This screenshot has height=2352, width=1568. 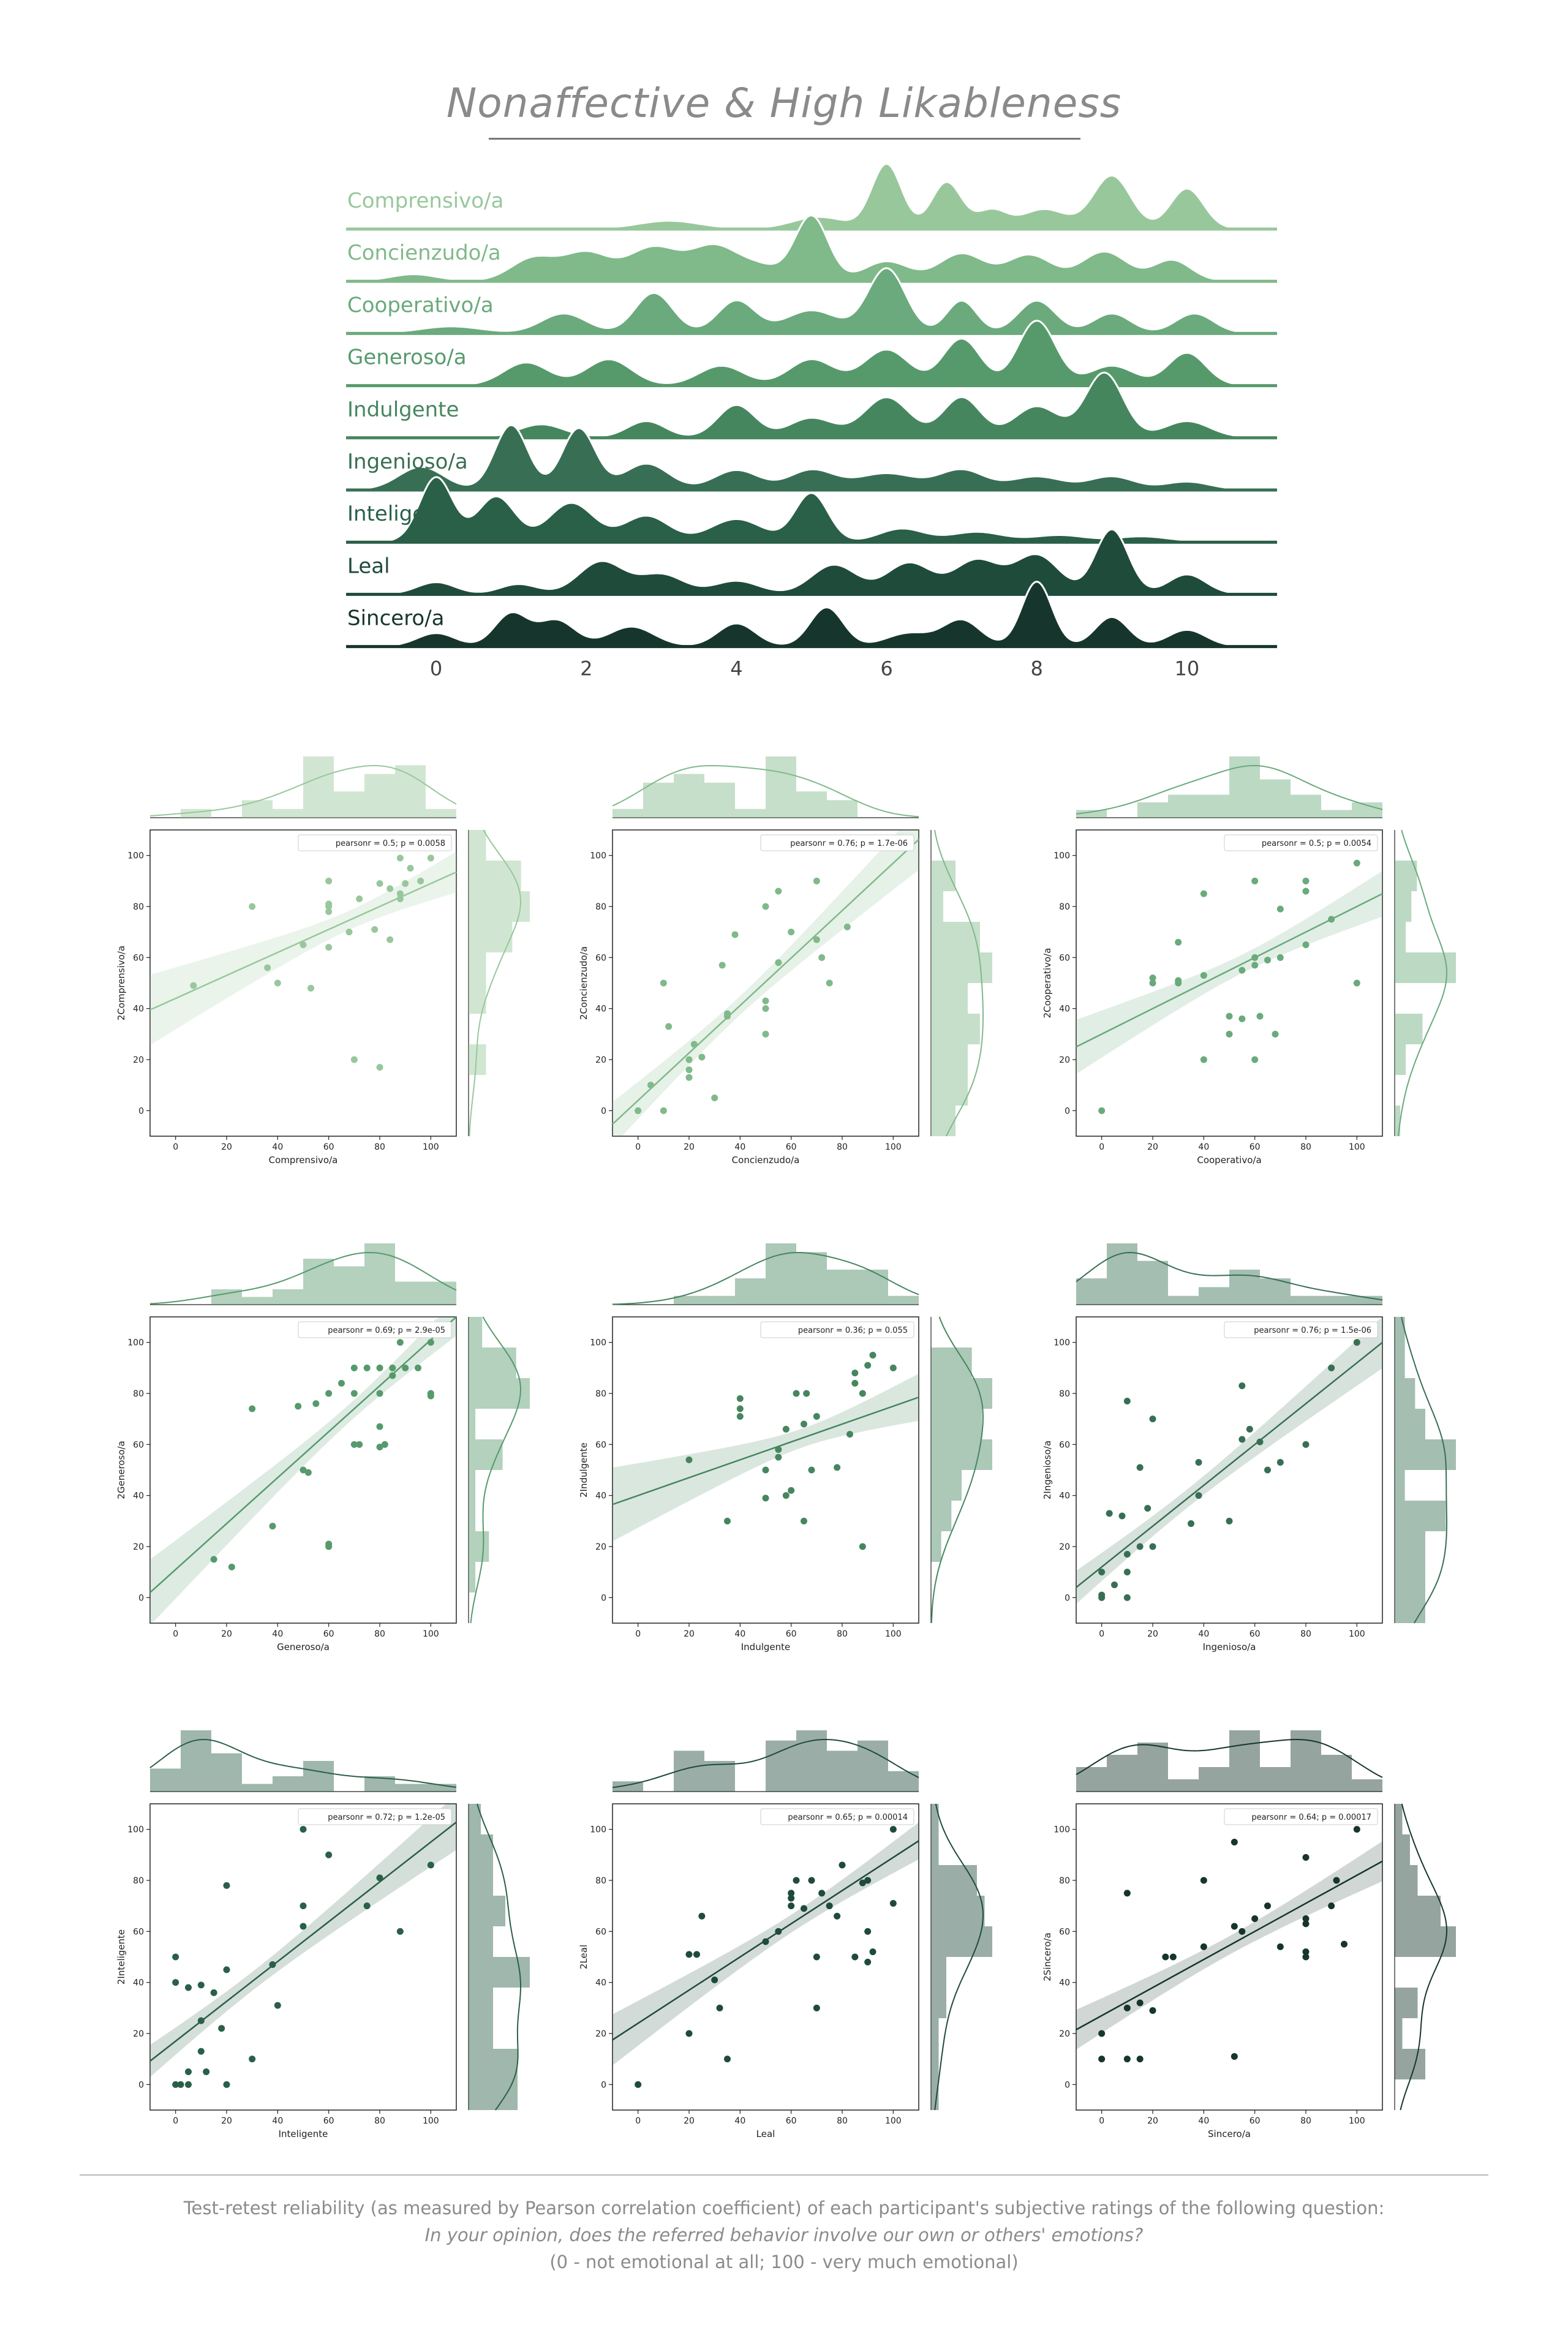 What do you see at coordinates (396, 619) in the screenshot?
I see `ridge-label: Sincero/a` at bounding box center [396, 619].